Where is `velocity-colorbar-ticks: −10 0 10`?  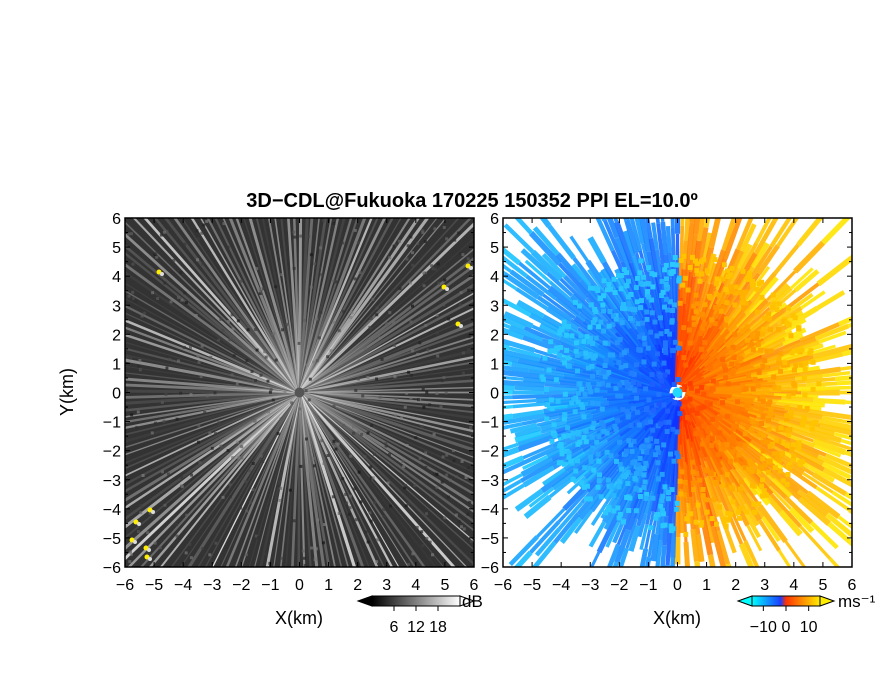 velocity-colorbar-ticks: −10 0 10 is located at coordinates (784, 621).